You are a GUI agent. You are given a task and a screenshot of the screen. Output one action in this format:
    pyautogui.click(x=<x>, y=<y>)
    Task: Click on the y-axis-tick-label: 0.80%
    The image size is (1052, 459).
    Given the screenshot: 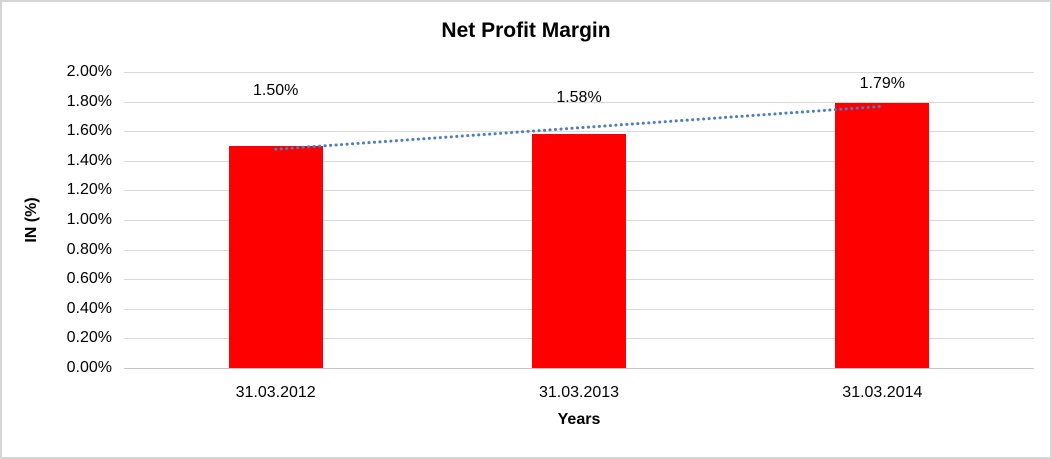 What is the action you would take?
    pyautogui.click(x=89, y=249)
    